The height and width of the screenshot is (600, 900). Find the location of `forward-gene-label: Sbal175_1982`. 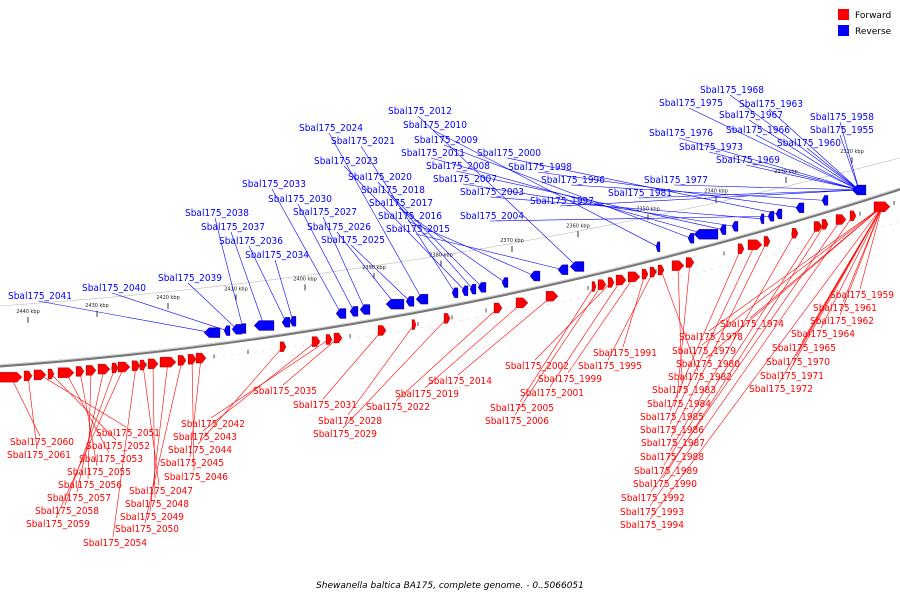

forward-gene-label: Sbal175_1982 is located at coordinates (700, 377).